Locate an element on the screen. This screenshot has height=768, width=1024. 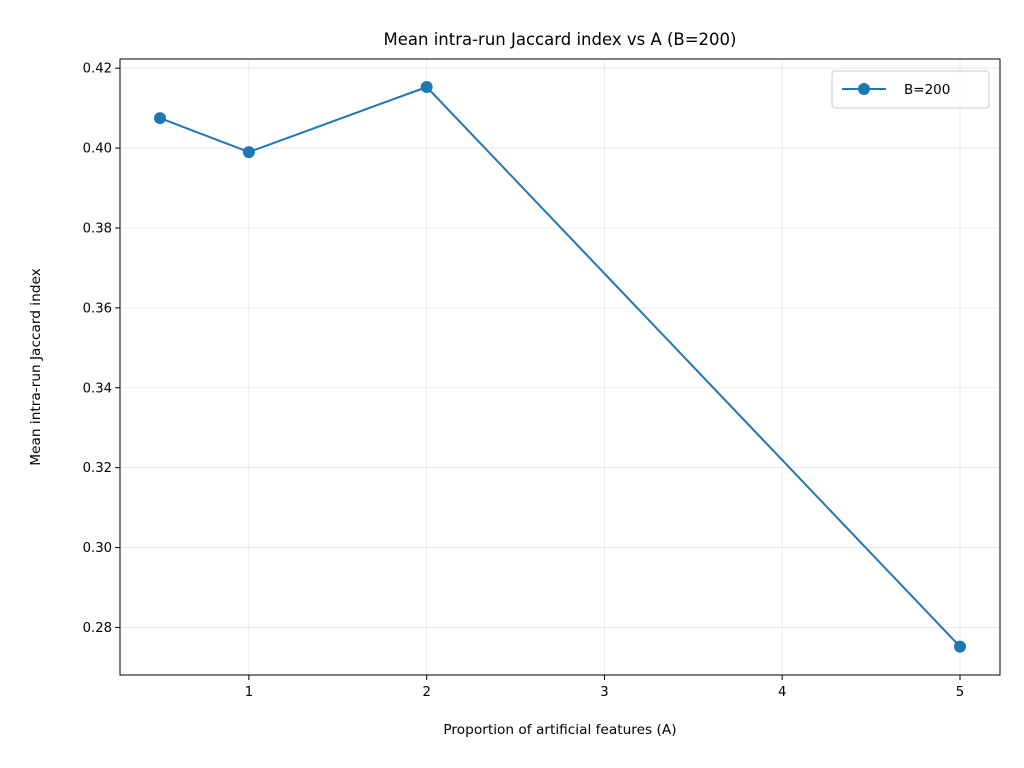
legend-marker is located at coordinates (864, 89).